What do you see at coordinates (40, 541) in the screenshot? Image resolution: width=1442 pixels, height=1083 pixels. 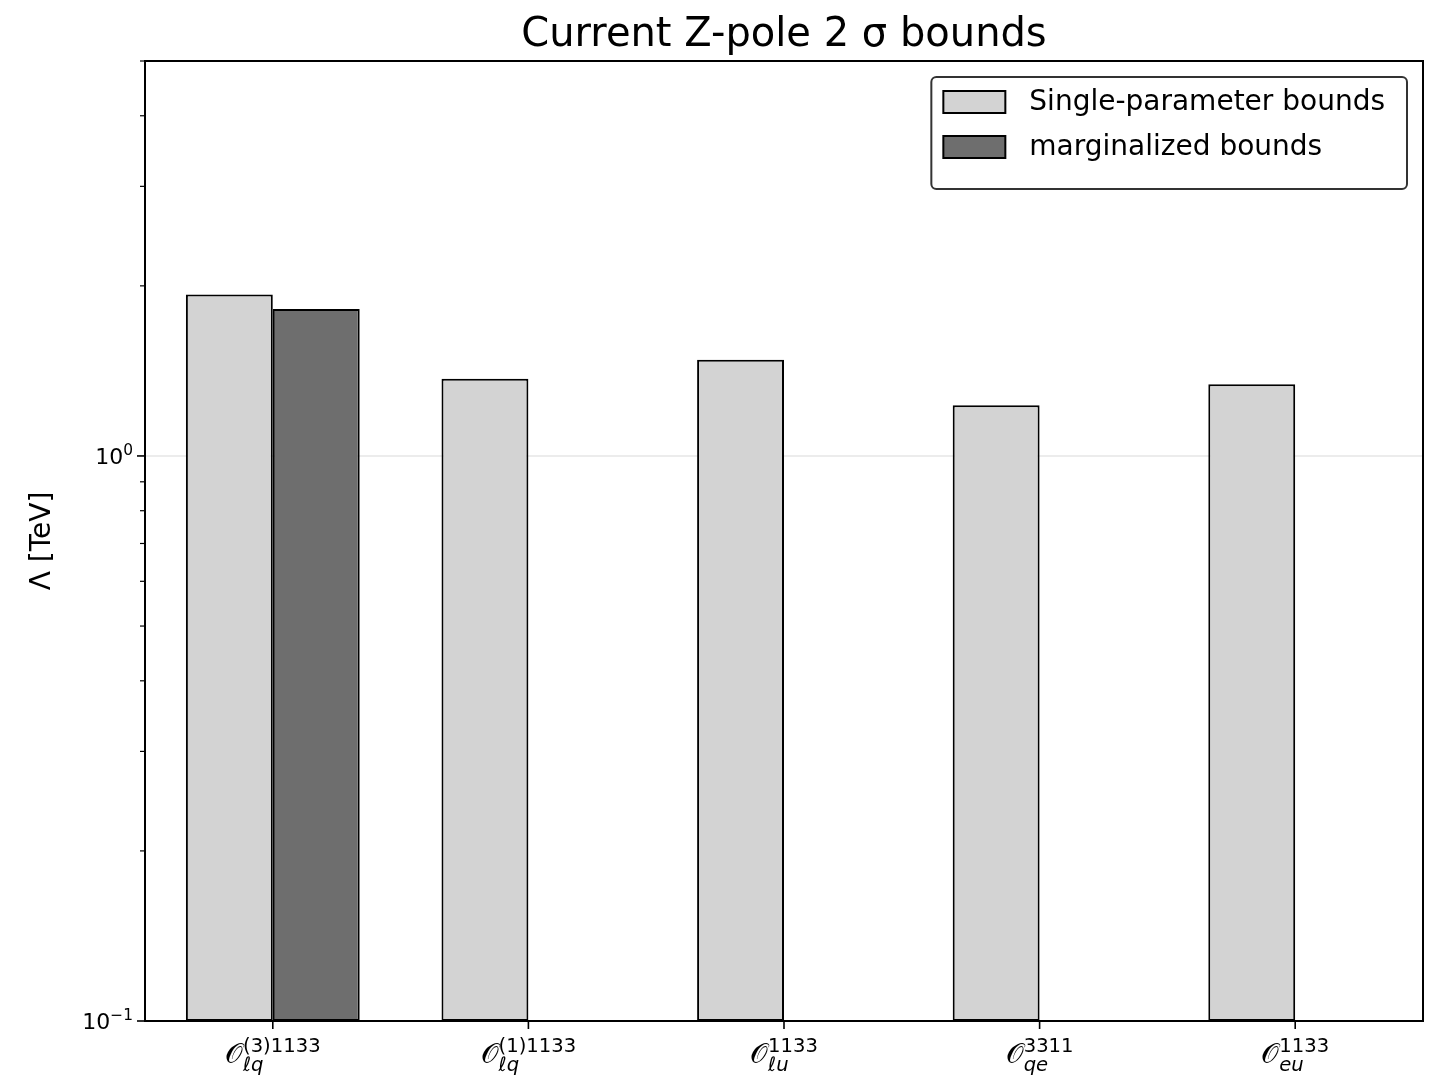 I see `y-axis-title: Λ [TeV]` at bounding box center [40, 541].